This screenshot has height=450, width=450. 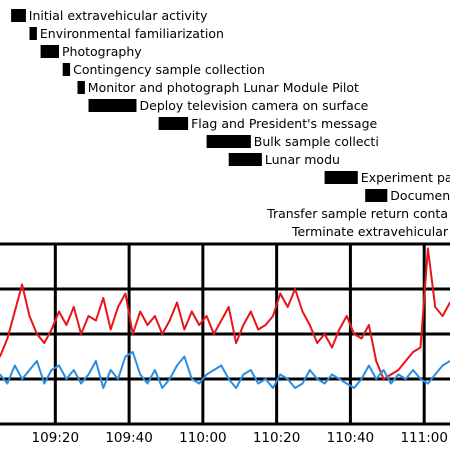 I want to click on timeline-task-label: Initial extravehicular activity, so click(x=118, y=15).